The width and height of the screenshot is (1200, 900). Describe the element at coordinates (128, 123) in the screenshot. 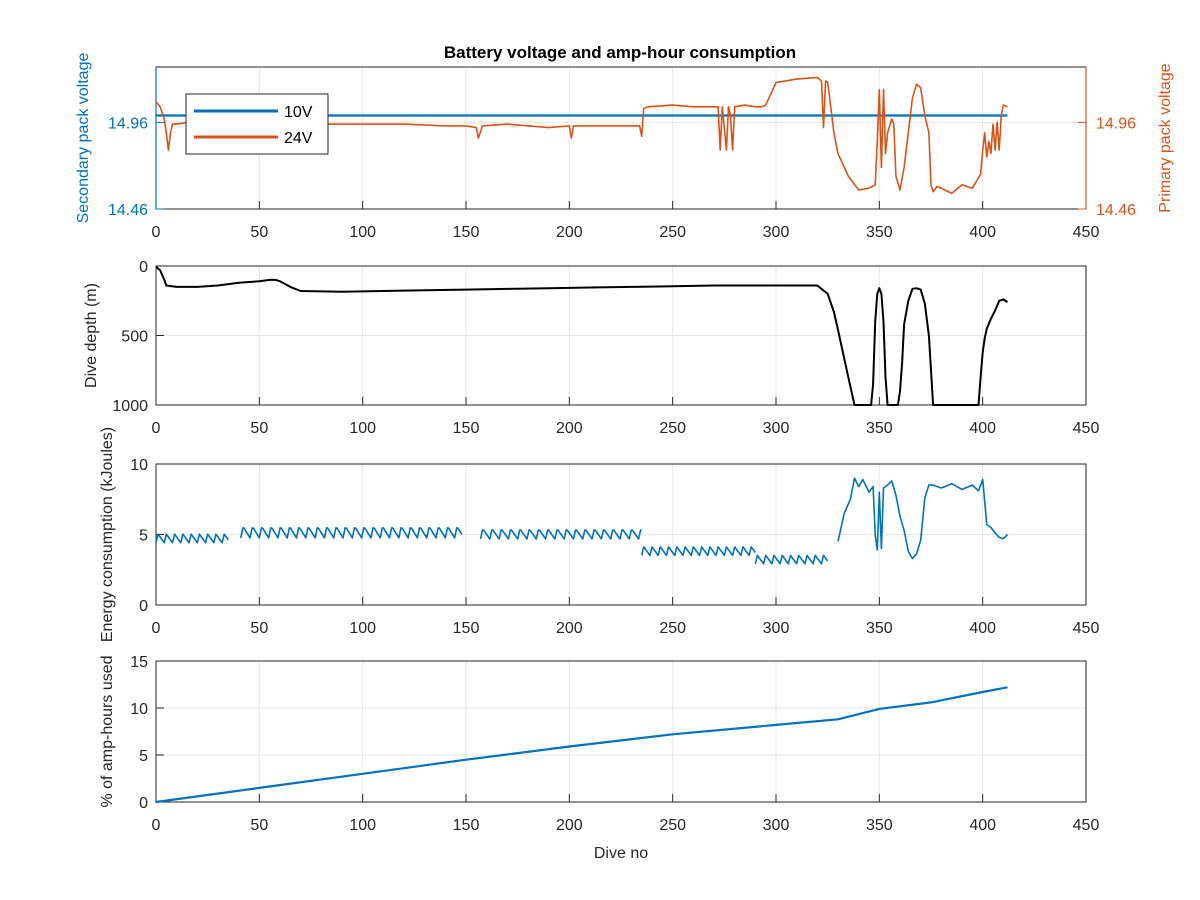

I see `y-tick-label-left: 14.96` at that location.